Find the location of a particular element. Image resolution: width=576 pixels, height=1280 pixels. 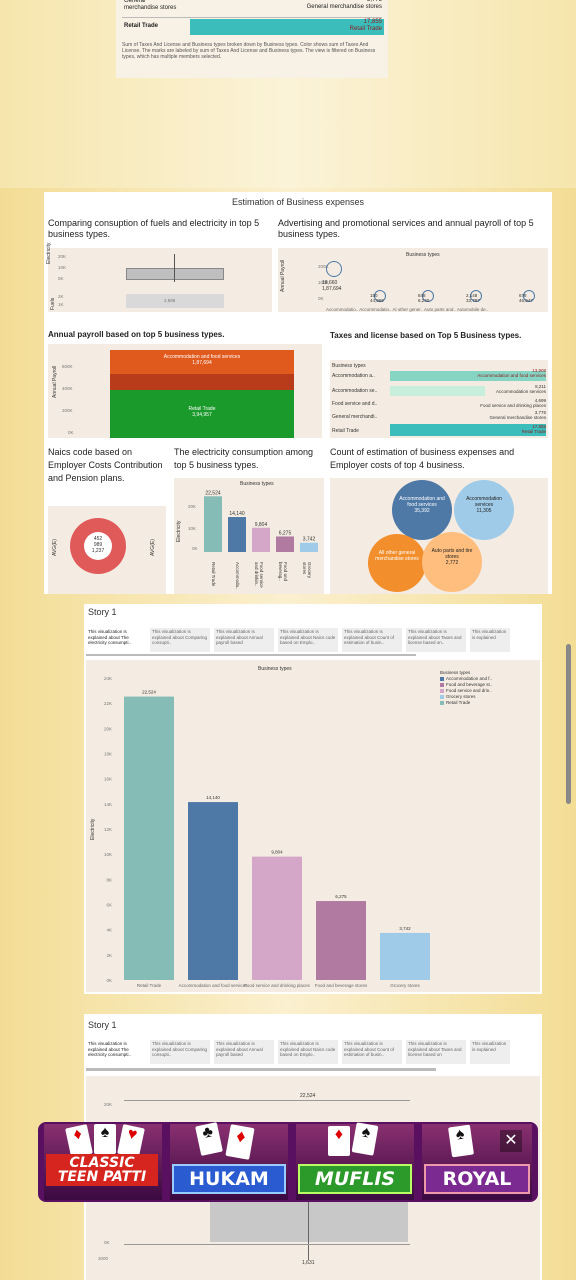

legend-item: Accommodation and f.. is located at coordinates (488, 679).